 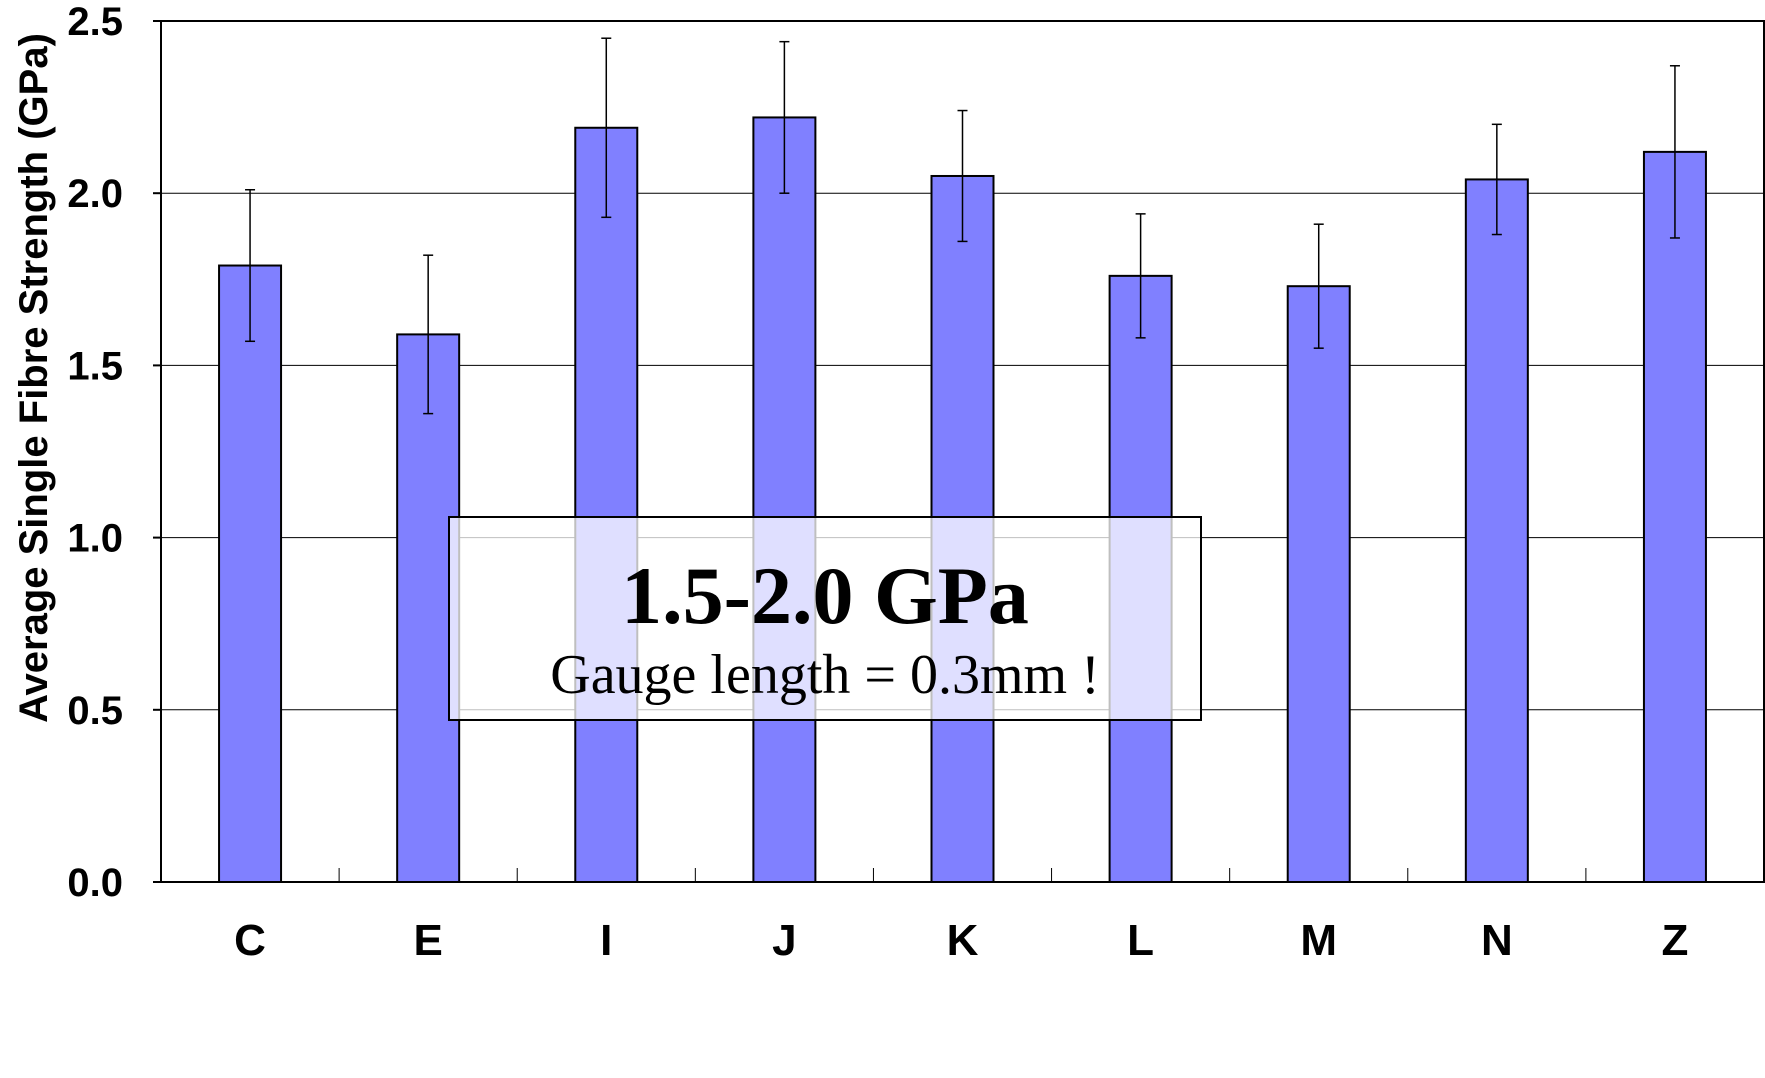 I want to click on bar-n, so click(x=1496, y=530).